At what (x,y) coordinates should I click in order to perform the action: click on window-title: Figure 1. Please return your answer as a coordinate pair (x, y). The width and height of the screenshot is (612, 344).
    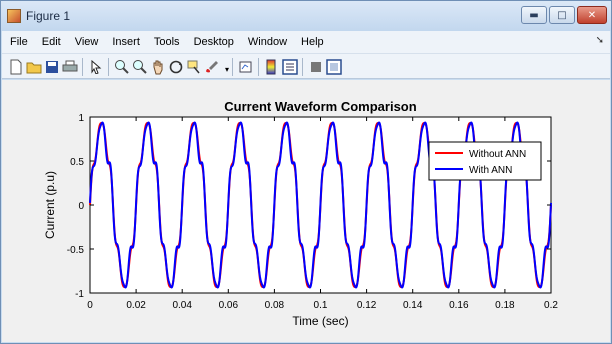
    Looking at the image, I should click on (48, 16).